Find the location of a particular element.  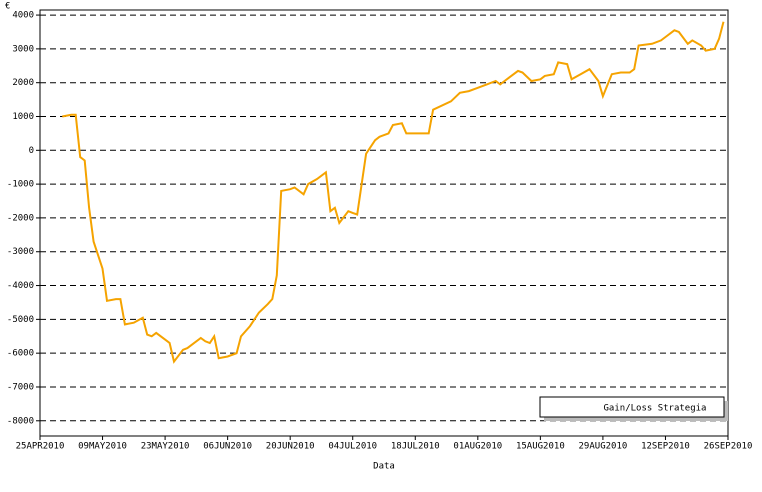

x-tick-label: 18JUL2010 is located at coordinates (415, 447).